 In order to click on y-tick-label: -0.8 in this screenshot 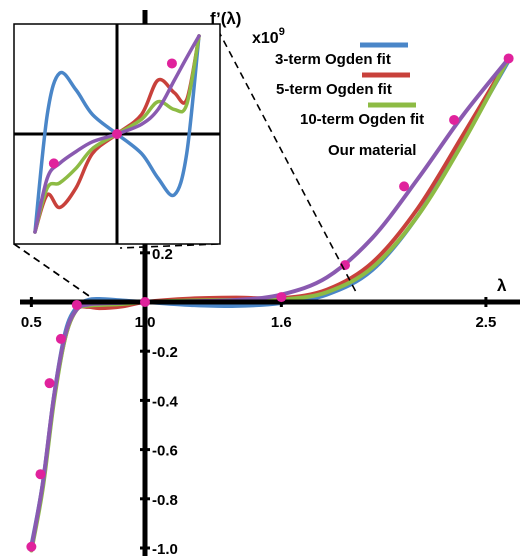, I will do `click(165, 500)`.